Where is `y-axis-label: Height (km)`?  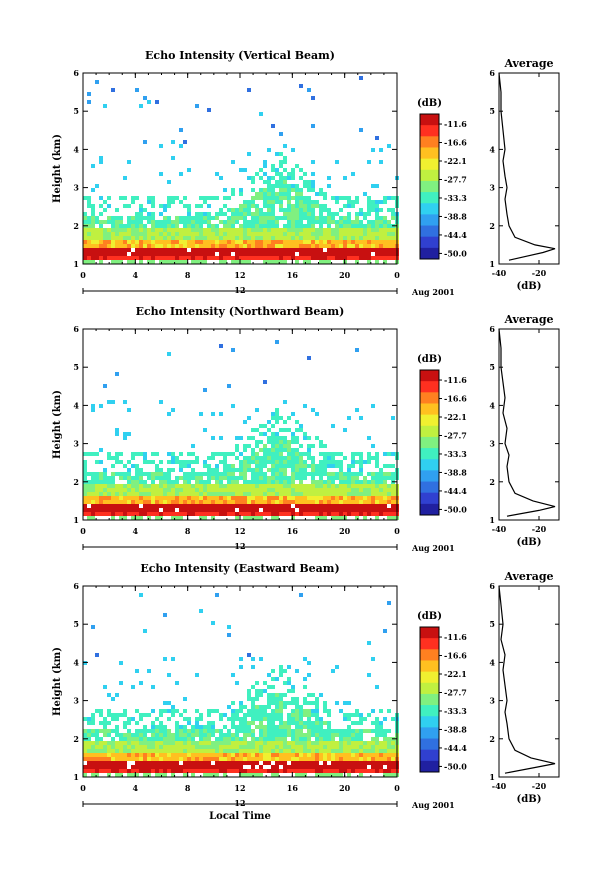 y-axis-label: Height (km) is located at coordinates (57, 168).